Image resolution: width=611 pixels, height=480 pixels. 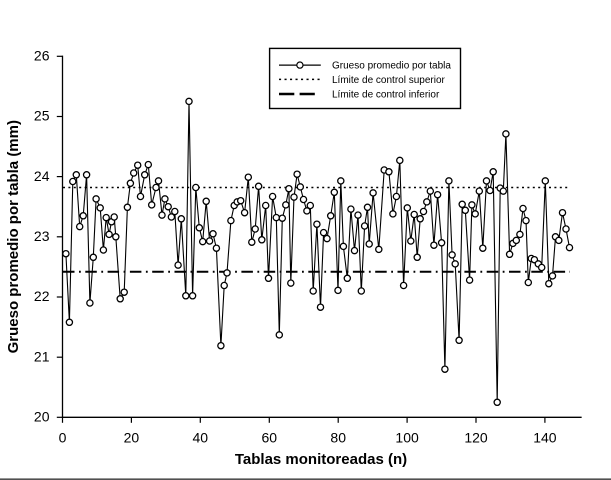 I want to click on svg-text: Tablas monitoreadas (n), so click(x=321, y=459).